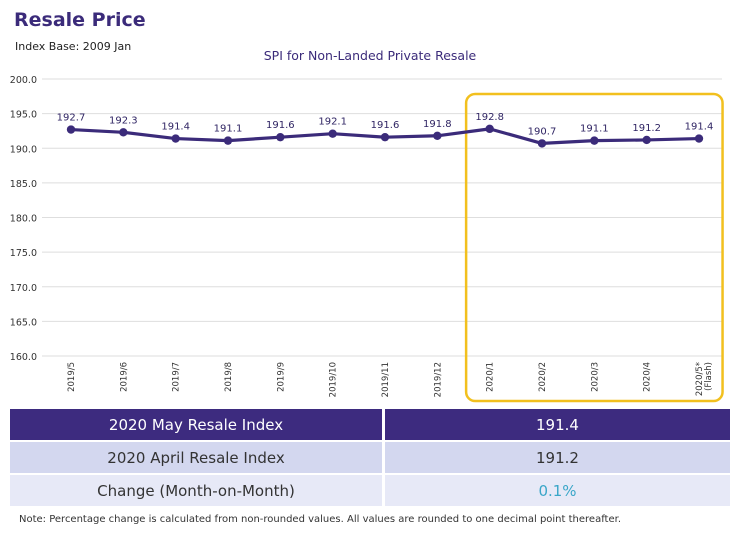  I want to click on table-row: Change (Month-on-Month) 0.1%, so click(370, 491).